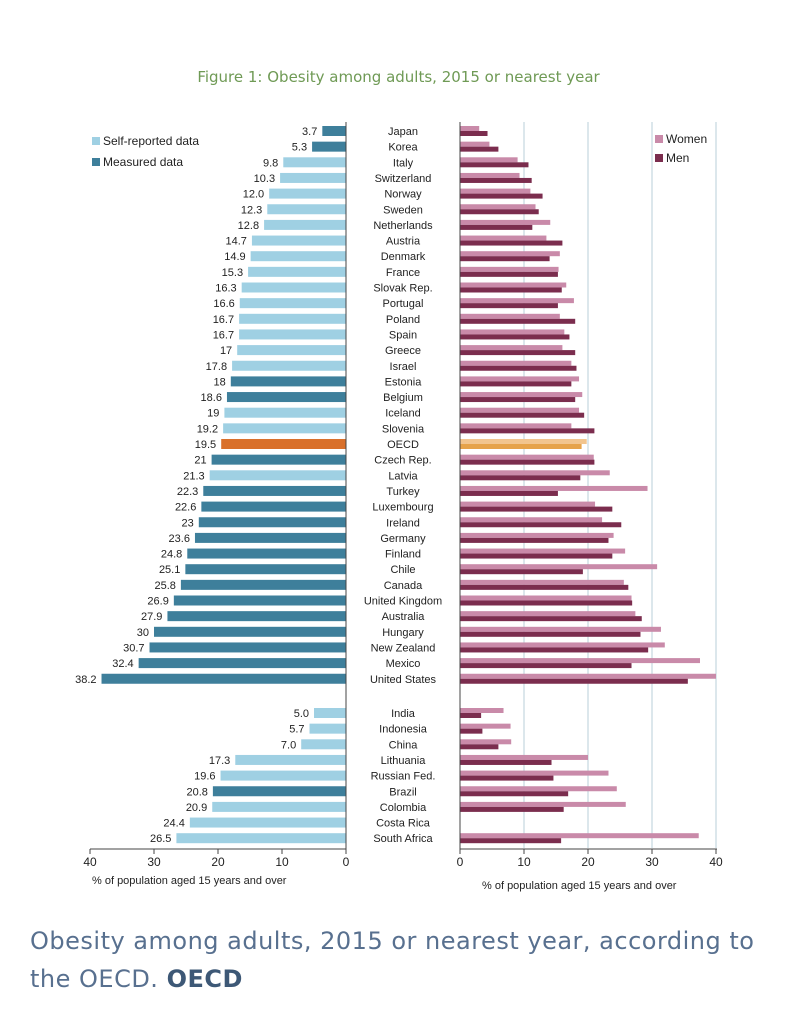  What do you see at coordinates (270, 163) in the screenshot?
I see `value-label-italy: 9.8` at bounding box center [270, 163].